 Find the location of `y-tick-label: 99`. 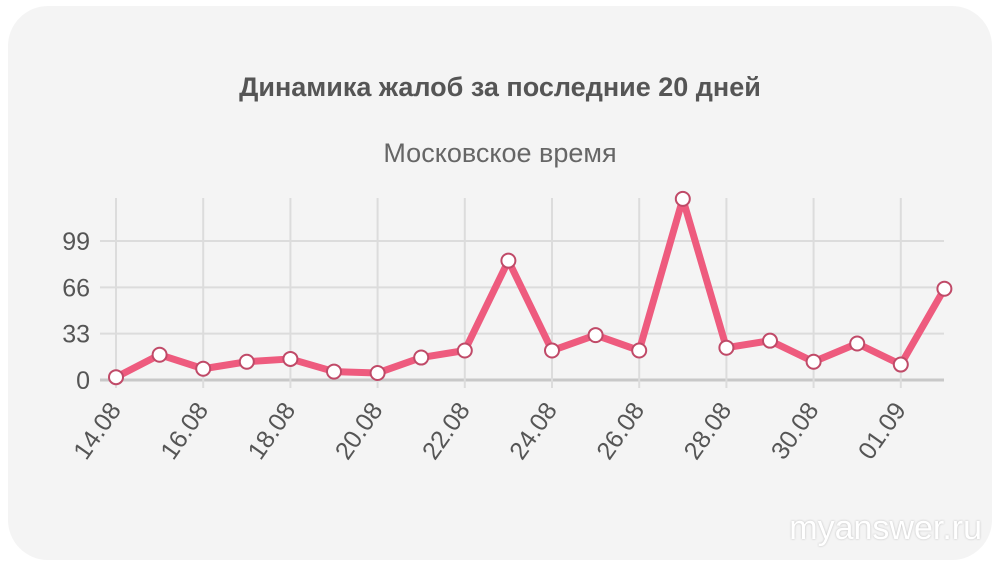

y-tick-label: 99 is located at coordinates (76, 242).